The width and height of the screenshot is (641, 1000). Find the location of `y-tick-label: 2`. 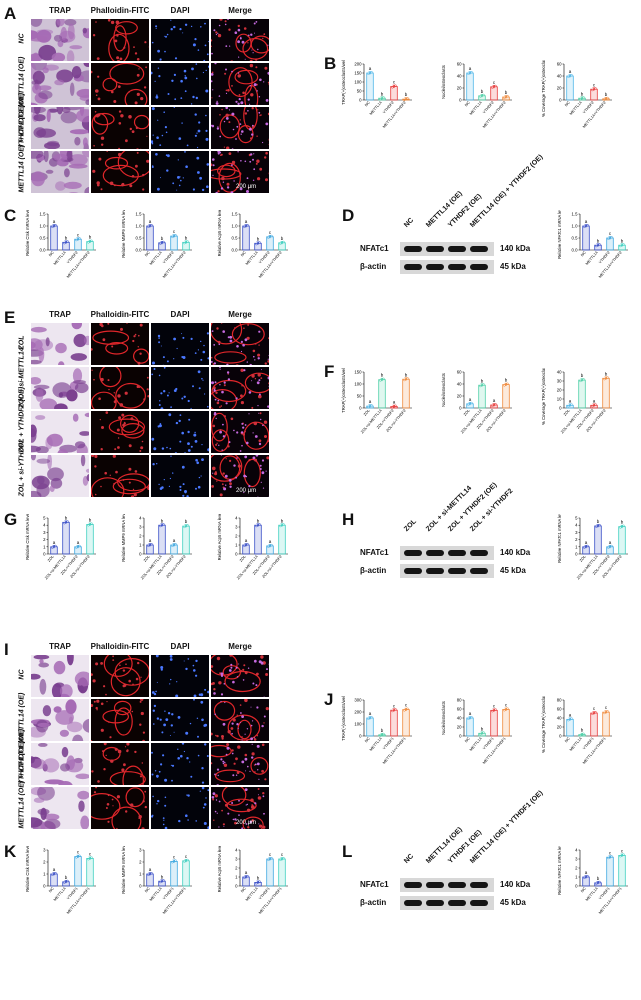

y-tick-label: 2 is located at coordinates (140, 536).